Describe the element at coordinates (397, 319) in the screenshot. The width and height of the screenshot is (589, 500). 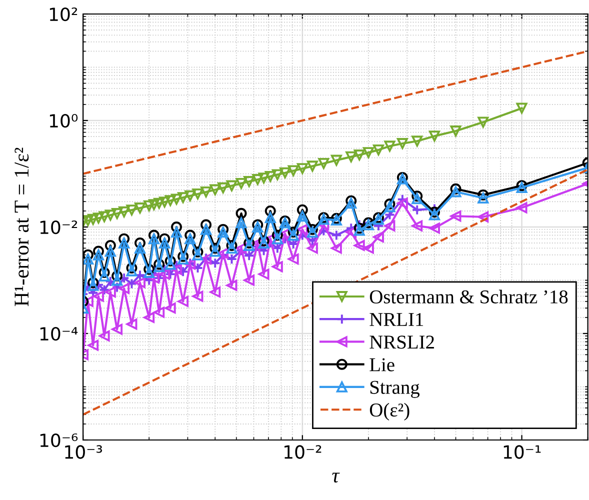
I see `legend-label: NRLI1` at that location.